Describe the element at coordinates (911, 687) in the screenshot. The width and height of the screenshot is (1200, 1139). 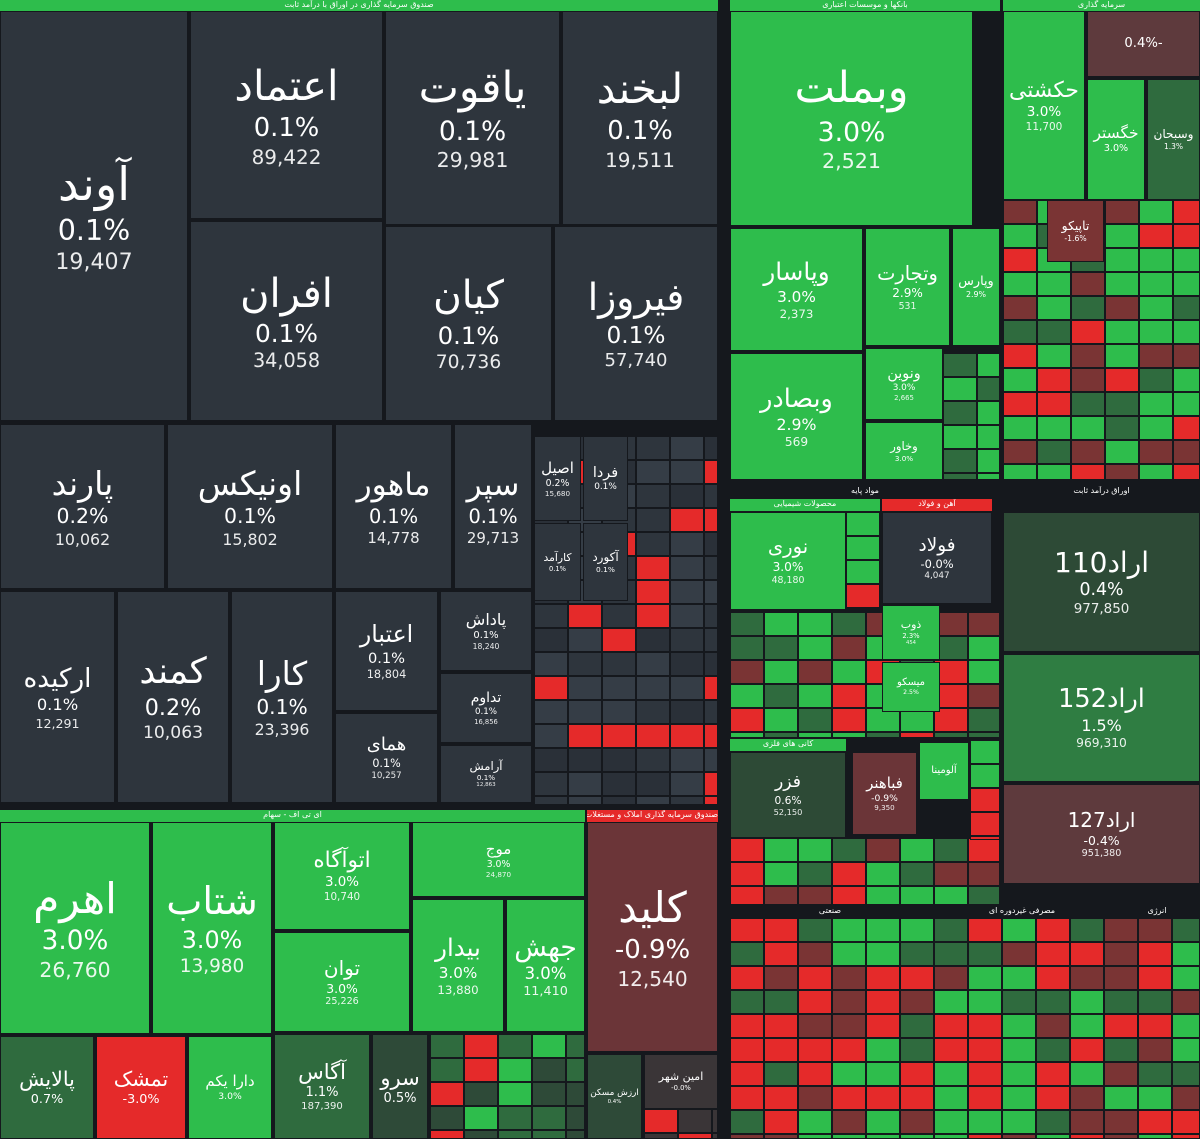
I see `tile: میسکو 2.5%` at that location.